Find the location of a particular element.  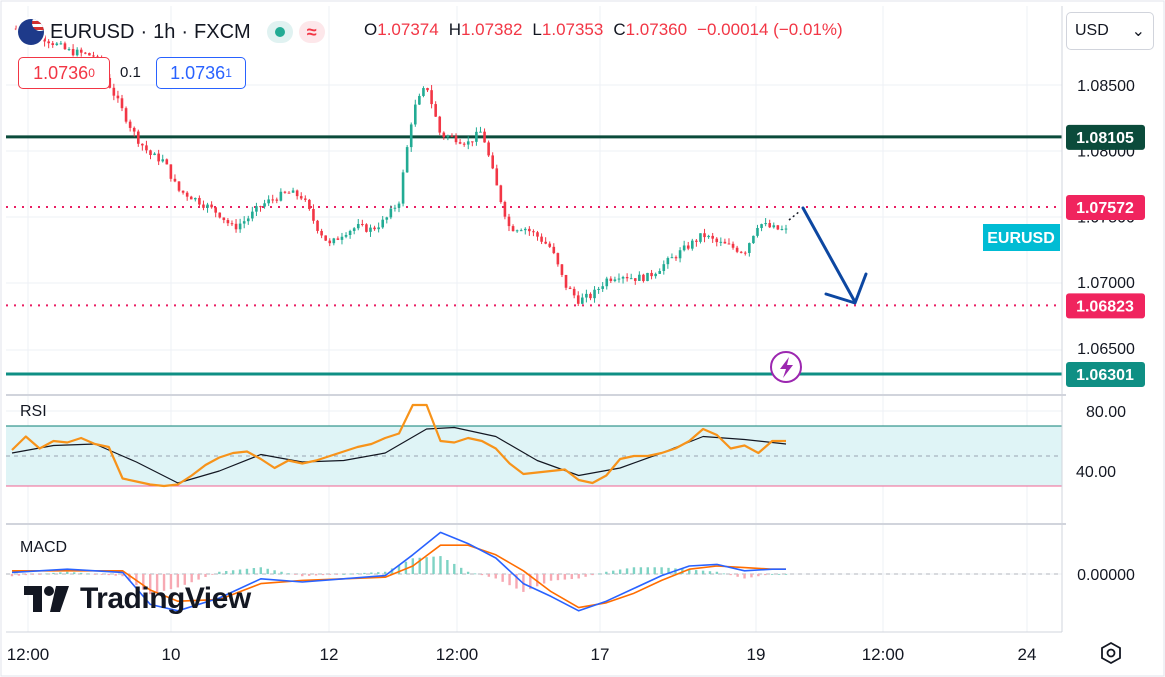

forecast-arrow is located at coordinates (828, 255).